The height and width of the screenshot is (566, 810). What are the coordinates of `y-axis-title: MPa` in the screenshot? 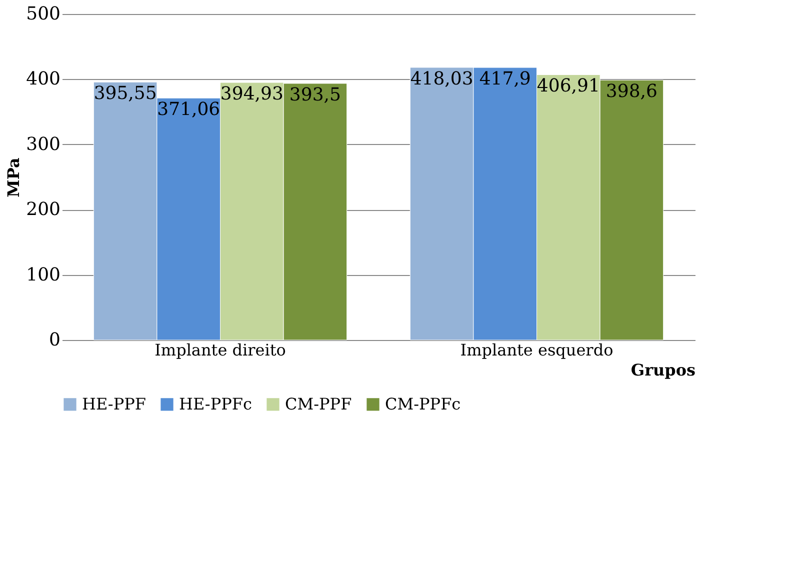 It's located at (14, 178).